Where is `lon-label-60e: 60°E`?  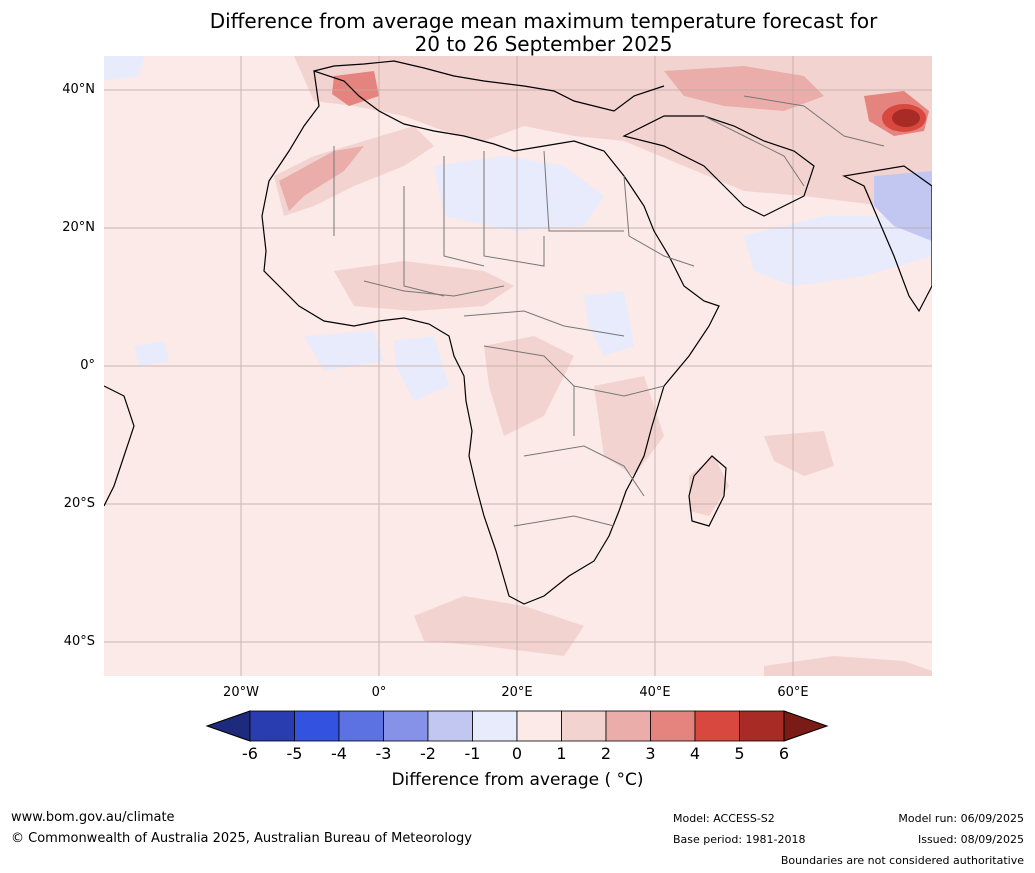 lon-label-60e: 60°E is located at coordinates (793, 692).